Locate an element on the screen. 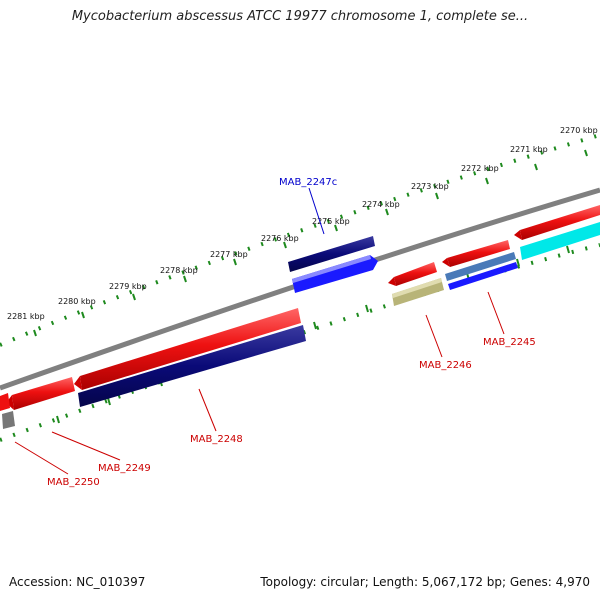 This screenshot has width=600, height=600. scale-label: 2272 kbp is located at coordinates (480, 168).